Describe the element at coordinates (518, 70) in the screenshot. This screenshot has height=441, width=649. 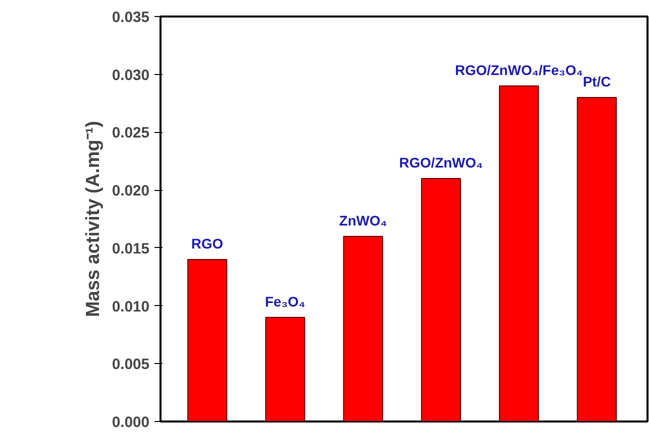
I see `x-tick-label: RGO/ZnWO₄/Fe₃O₄` at that location.